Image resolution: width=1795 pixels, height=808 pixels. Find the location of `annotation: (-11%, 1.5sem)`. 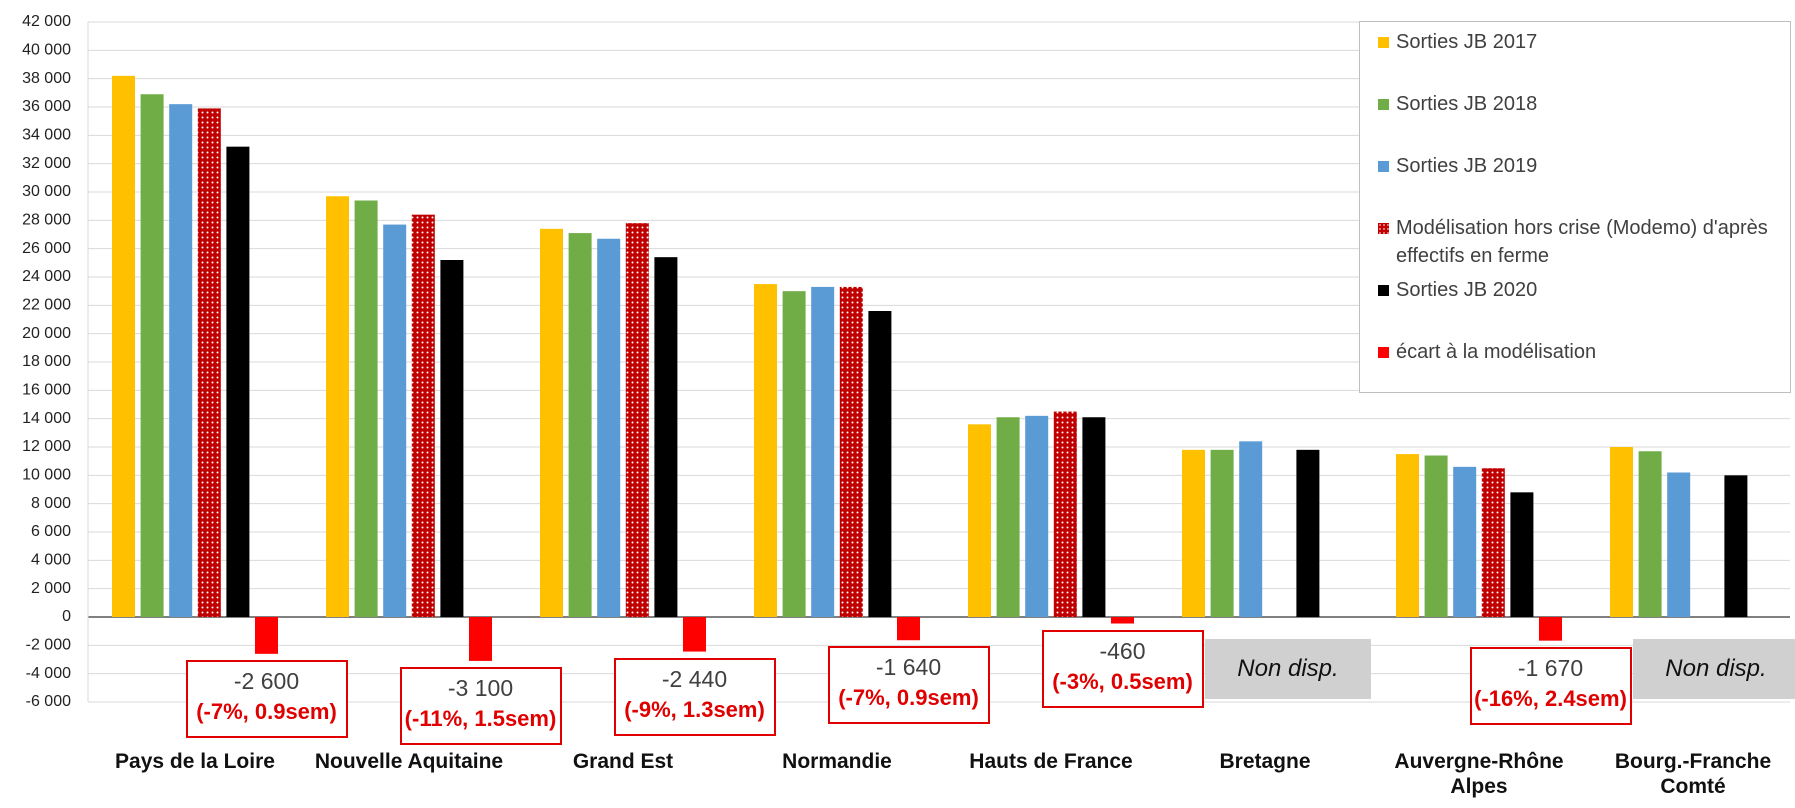

annotation: (-11%, 1.5sem) is located at coordinates (480, 718).